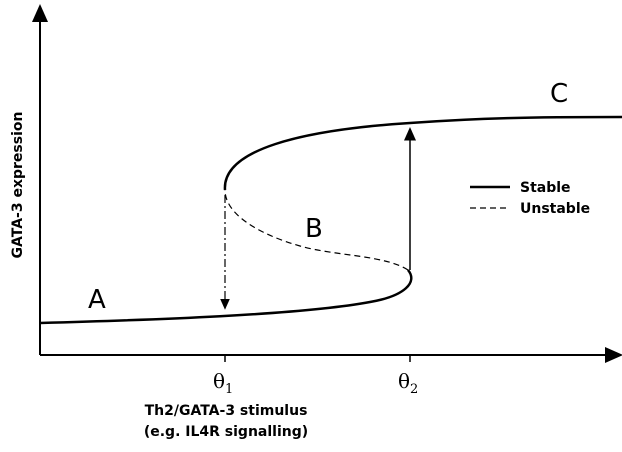 The image size is (622, 452). Describe the element at coordinates (545, 188) in the screenshot. I see `legend-label: Stable` at that location.